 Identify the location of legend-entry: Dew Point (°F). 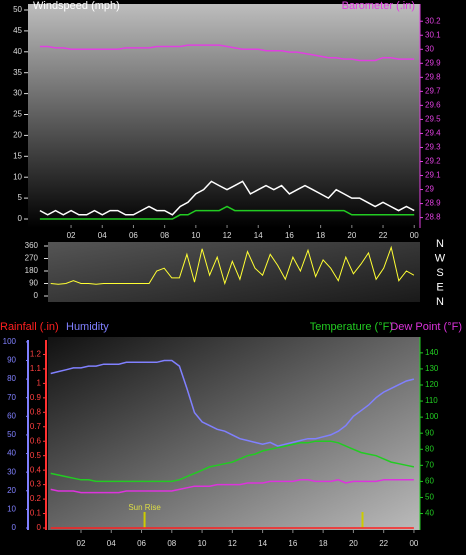
(426, 327).